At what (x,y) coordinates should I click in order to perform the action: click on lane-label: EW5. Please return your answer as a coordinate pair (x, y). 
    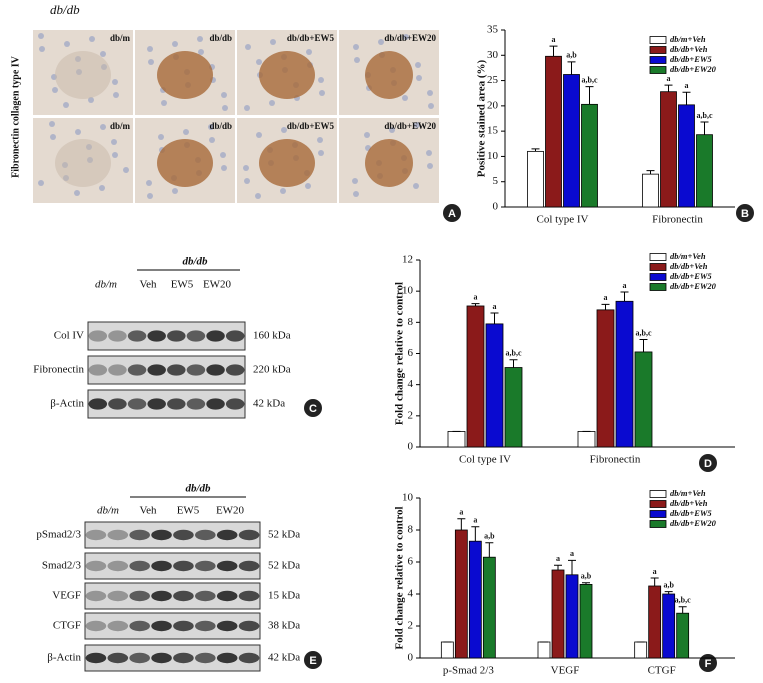
    Looking at the image, I should click on (188, 511).